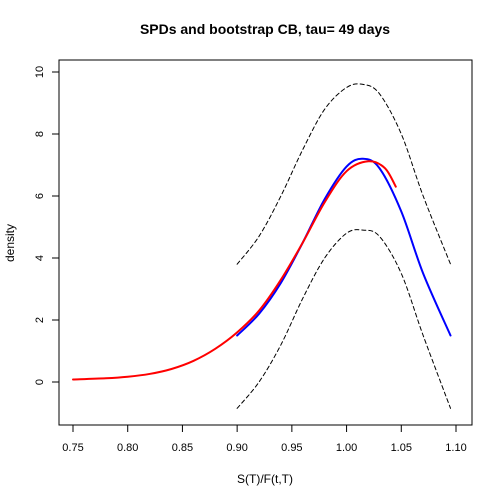 The height and width of the screenshot is (500, 500). Describe the element at coordinates (72, 448) in the screenshot. I see `x-tick-label: 0.75` at that location.